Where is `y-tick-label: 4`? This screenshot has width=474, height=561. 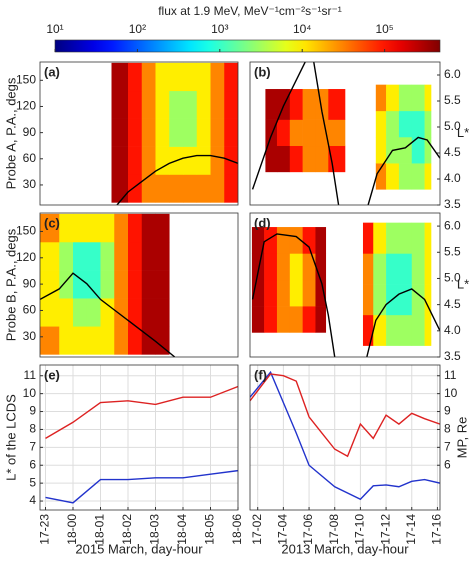 y-tick-label: 4 is located at coordinates (32, 500).